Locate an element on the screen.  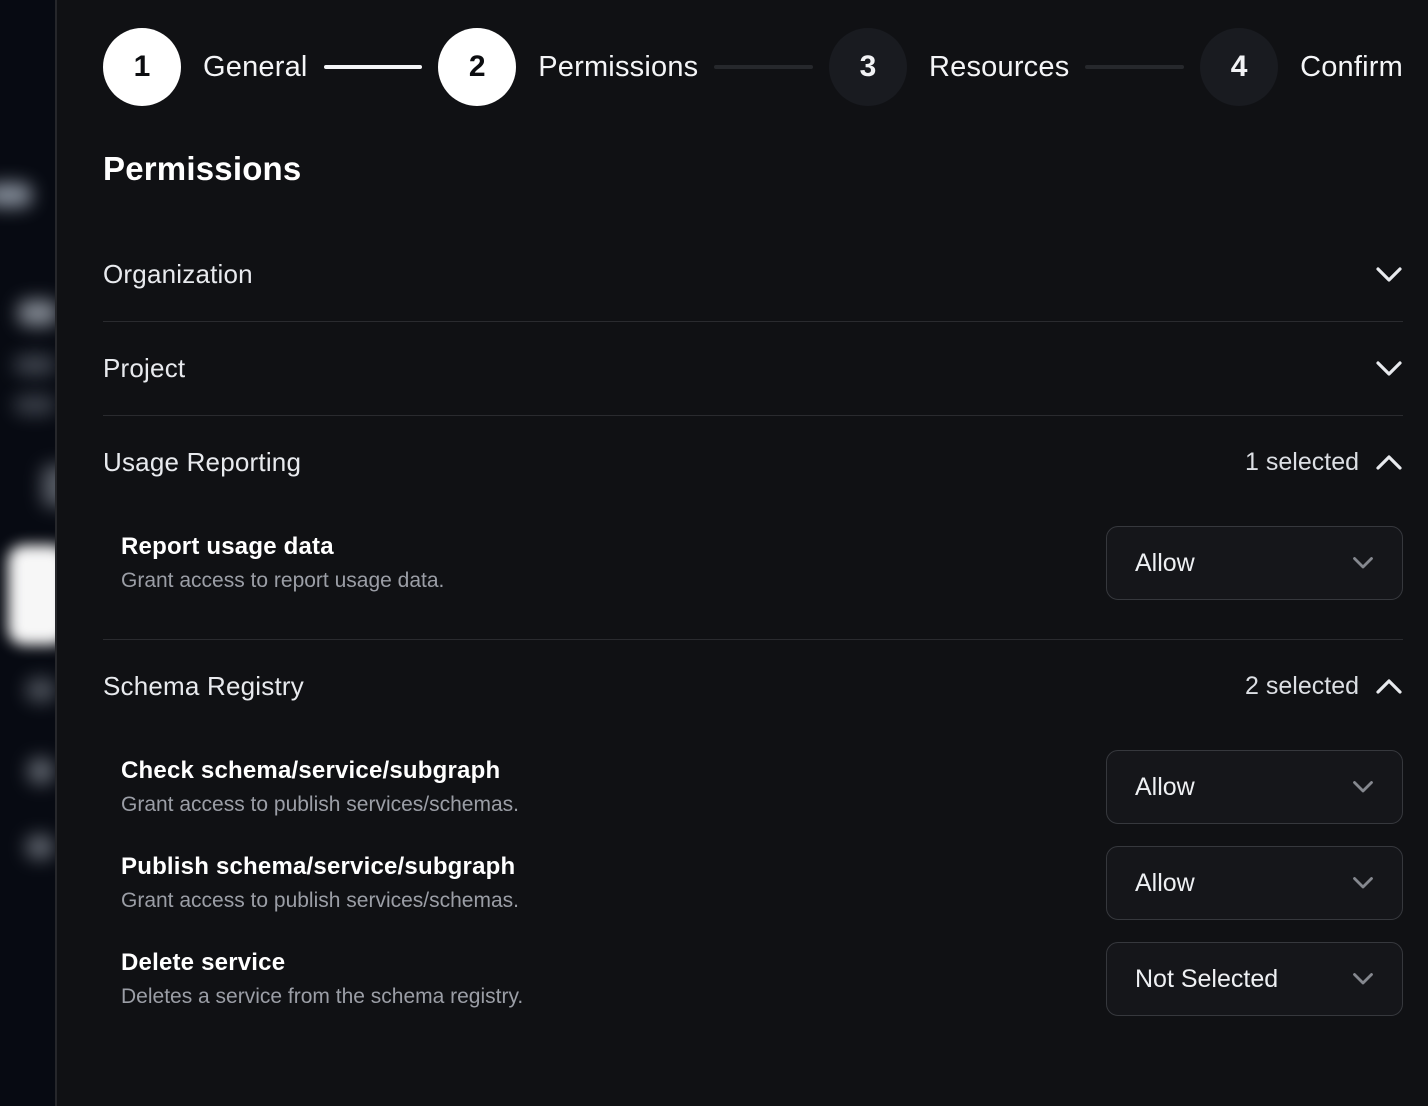
check-schema-select: Allow is located at coordinates (1254, 787).